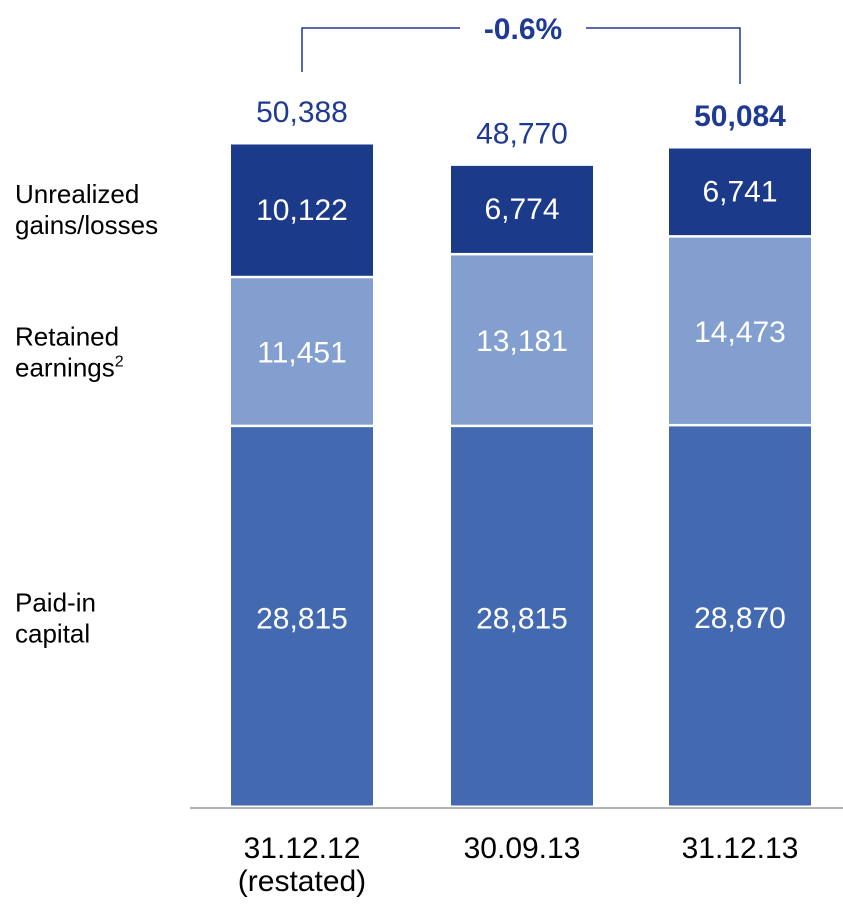  Describe the element at coordinates (523, 29) in the screenshot. I see `change-annotation: -0.6%` at that location.